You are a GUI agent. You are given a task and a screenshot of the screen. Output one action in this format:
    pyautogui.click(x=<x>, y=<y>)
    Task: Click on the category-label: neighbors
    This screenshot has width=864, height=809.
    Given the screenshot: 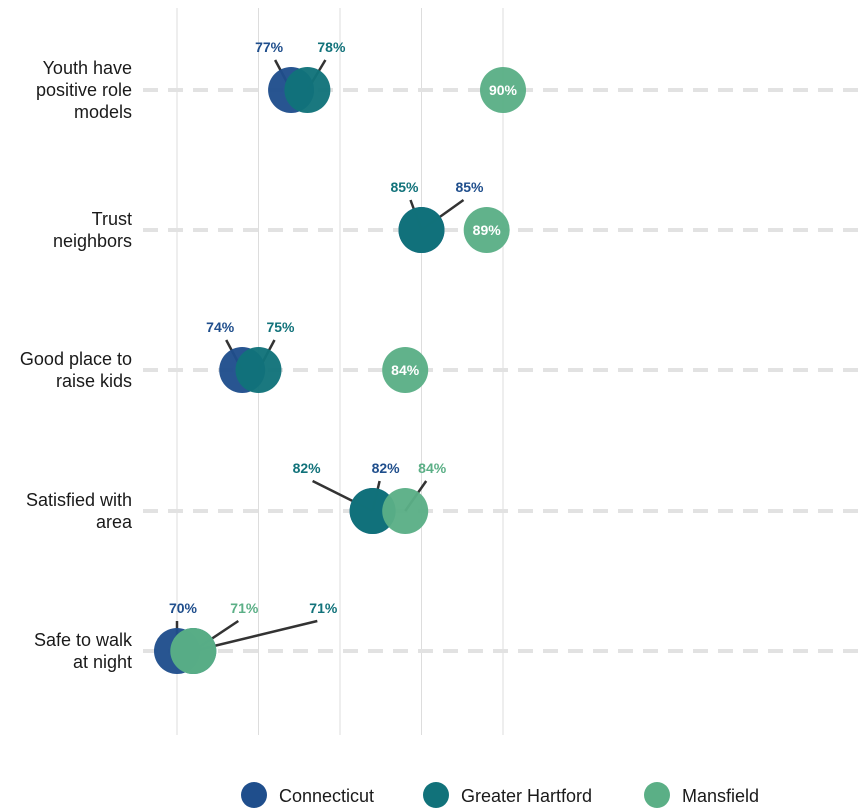 What is the action you would take?
    pyautogui.click(x=92, y=241)
    